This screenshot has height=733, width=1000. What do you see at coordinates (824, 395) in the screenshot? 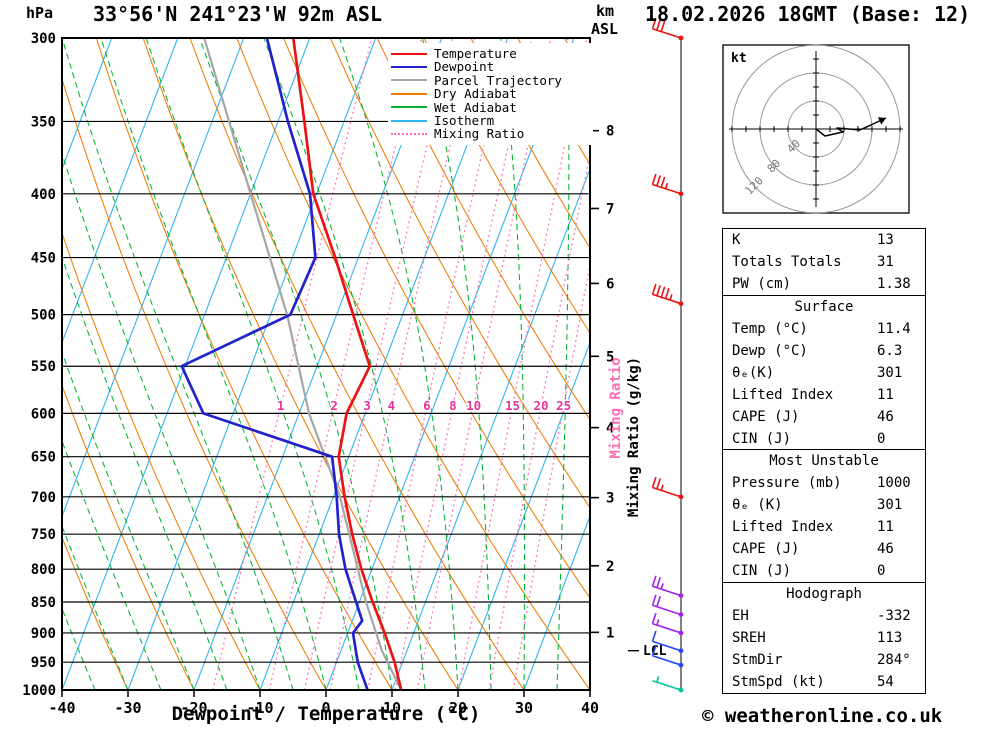
I see `indices-row: Lifted Index 11` at bounding box center [824, 395].